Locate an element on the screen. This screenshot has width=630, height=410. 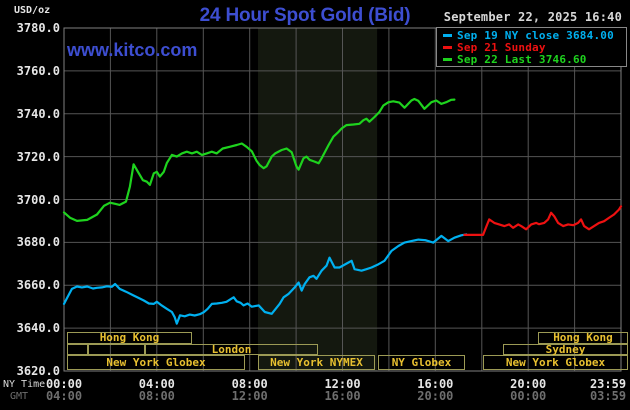
x-tick-gmt-label: 03:59 is located at coordinates (608, 396).